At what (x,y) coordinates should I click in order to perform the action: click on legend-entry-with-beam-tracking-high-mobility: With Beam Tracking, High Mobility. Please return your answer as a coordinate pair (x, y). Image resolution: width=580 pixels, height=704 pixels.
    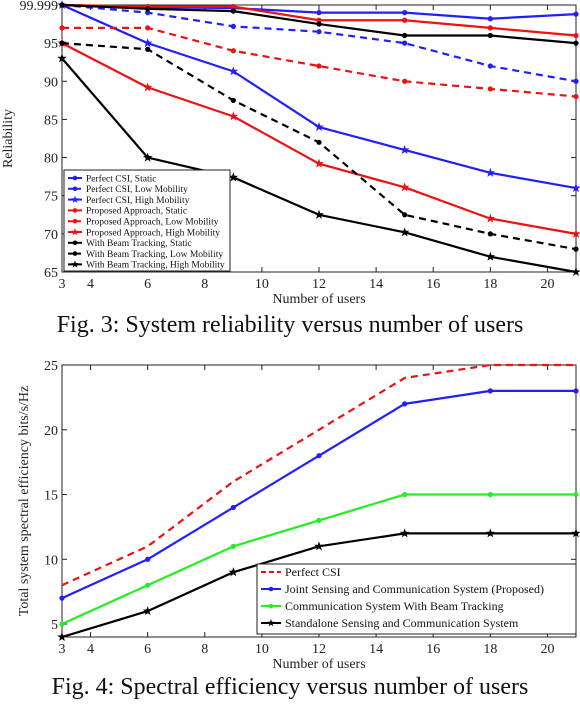
    Looking at the image, I should click on (155, 266).